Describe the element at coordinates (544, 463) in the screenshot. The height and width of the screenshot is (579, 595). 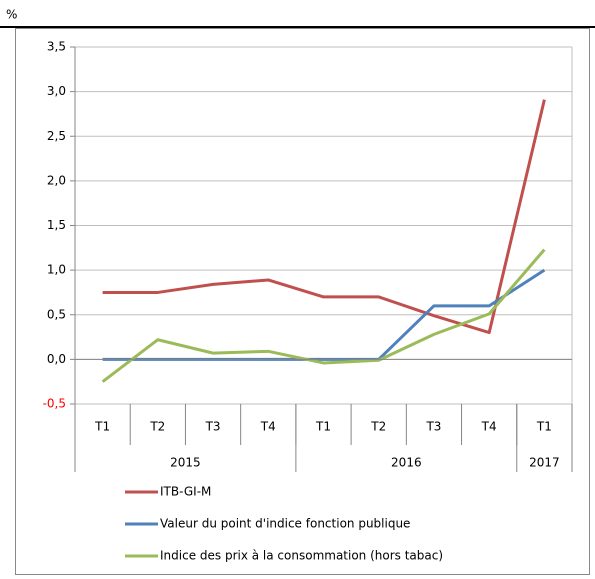
I see `group-label: 2017` at that location.